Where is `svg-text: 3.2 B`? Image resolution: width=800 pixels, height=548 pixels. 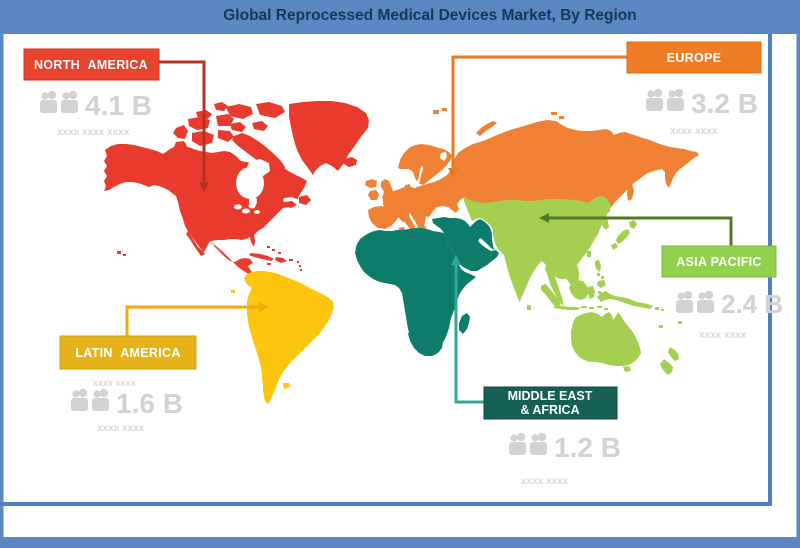
svg-text: 3.2 B is located at coordinates (724, 103).